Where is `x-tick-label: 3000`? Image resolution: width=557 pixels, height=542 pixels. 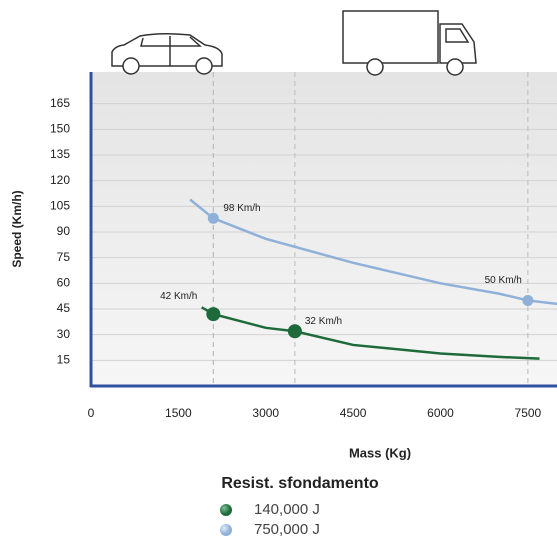
x-tick-label: 3000 is located at coordinates (265, 413).